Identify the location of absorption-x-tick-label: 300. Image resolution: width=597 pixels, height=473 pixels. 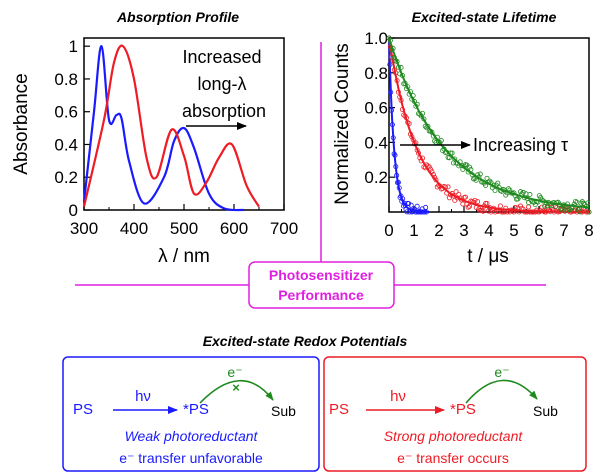
(84, 228).